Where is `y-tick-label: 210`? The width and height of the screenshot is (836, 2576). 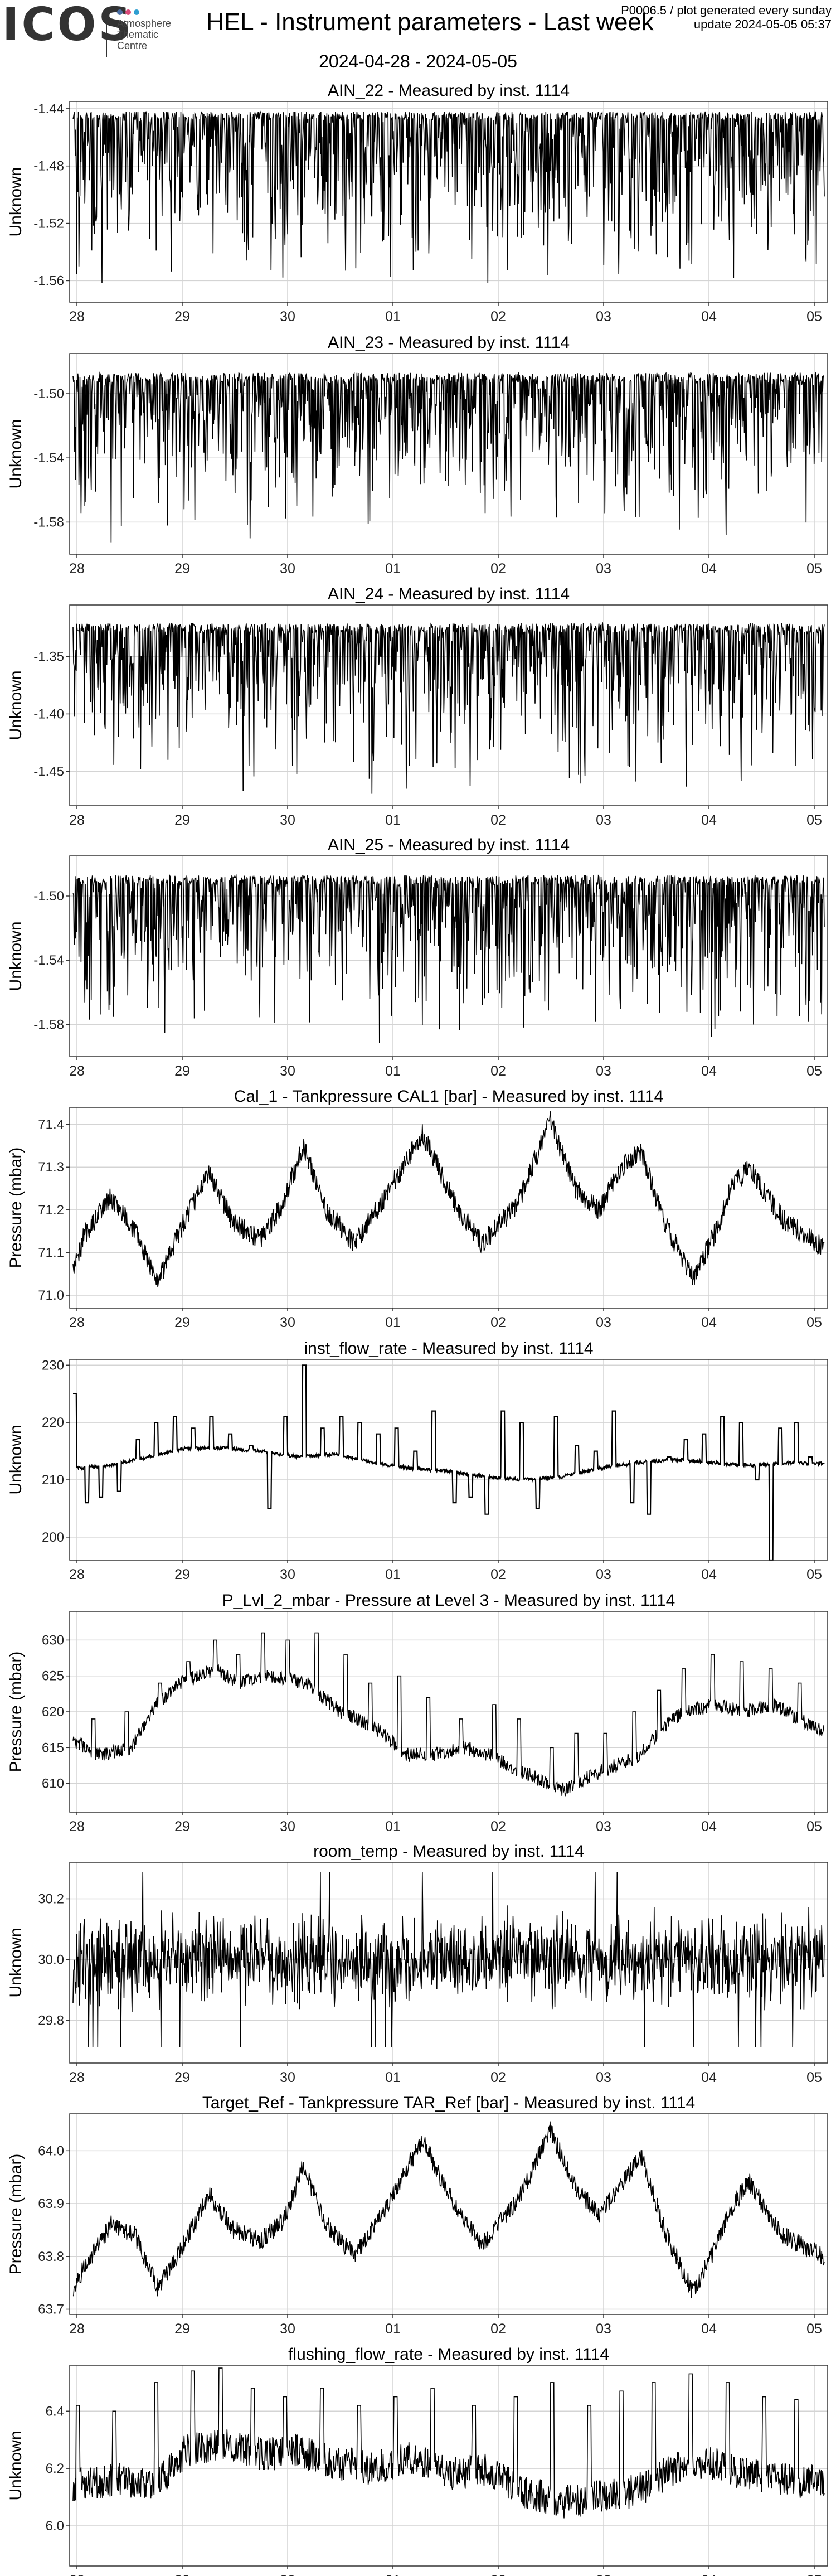
y-tick-label: 210 is located at coordinates (53, 1481).